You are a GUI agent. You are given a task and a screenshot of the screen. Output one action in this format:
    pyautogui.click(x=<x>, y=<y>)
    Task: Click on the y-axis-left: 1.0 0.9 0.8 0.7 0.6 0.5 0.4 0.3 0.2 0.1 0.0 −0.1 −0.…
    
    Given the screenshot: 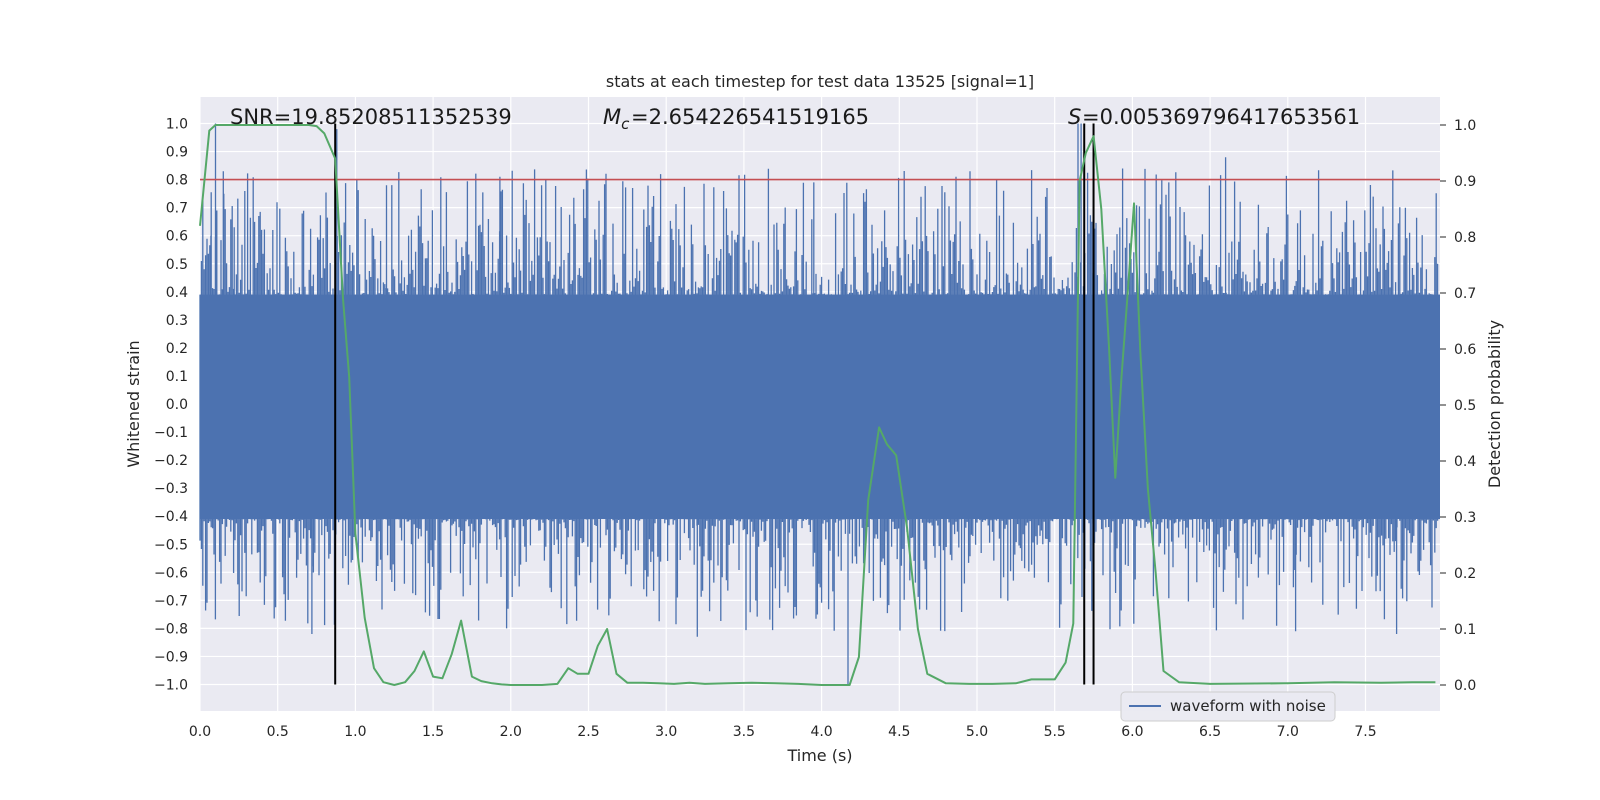 What is the action you would take?
    pyautogui.click(x=171, y=405)
    